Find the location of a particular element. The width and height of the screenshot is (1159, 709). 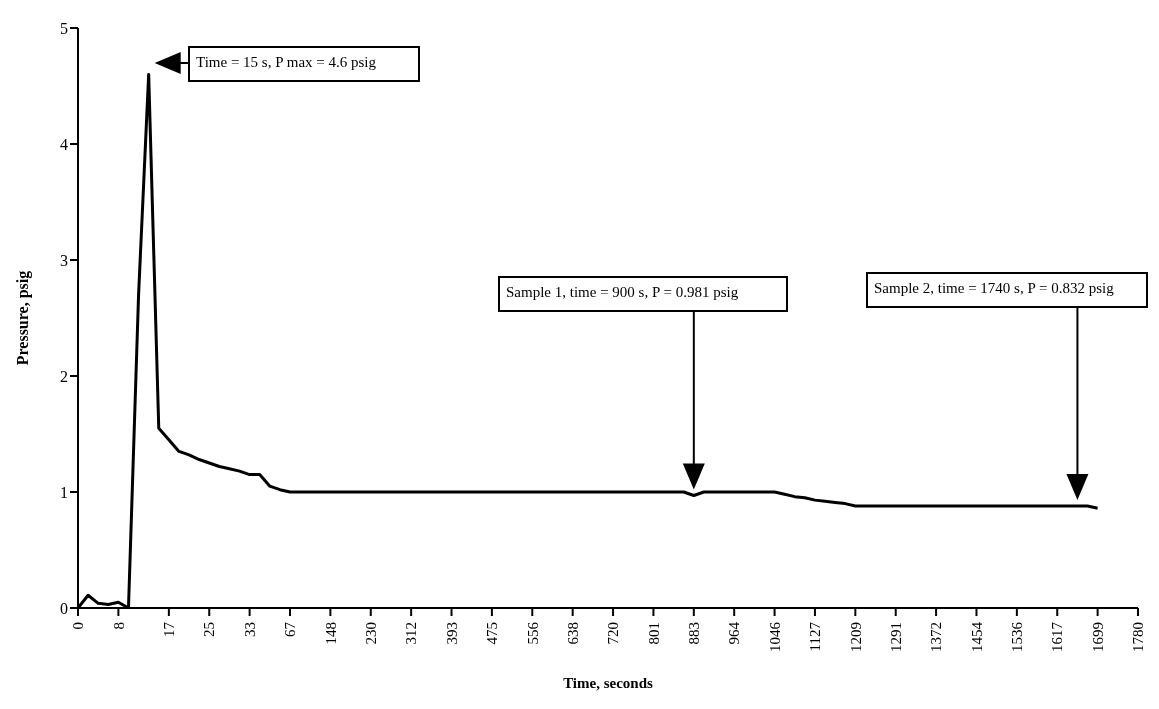

x-tick-label: 33 is located at coordinates (249, 629).